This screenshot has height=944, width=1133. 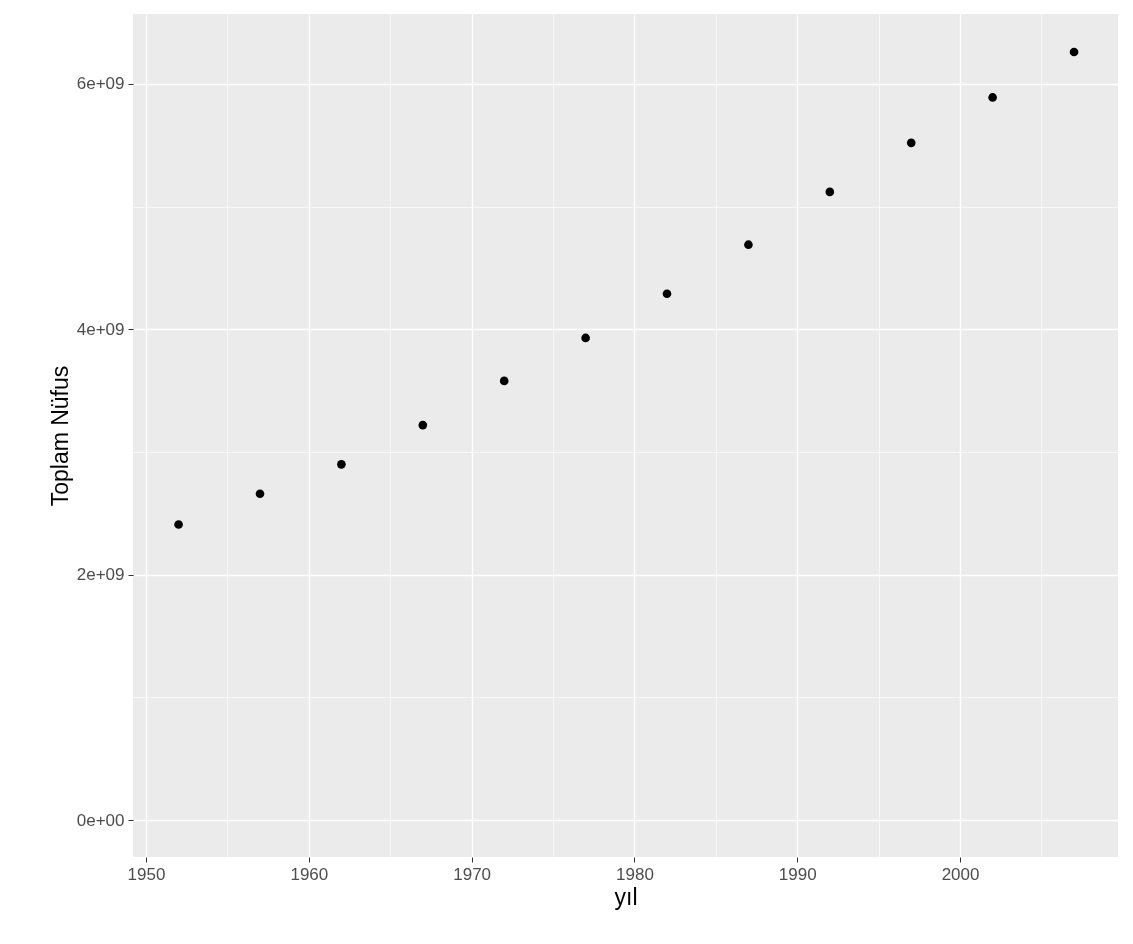 What do you see at coordinates (797, 874) in the screenshot?
I see `x-tick-label: 1990` at bounding box center [797, 874].